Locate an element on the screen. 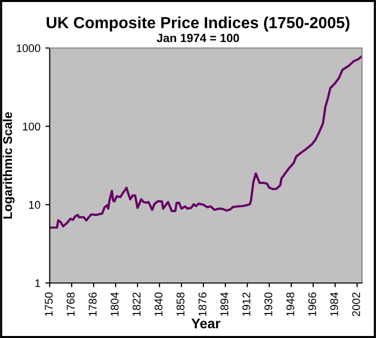 This screenshot has width=376, height=338. x-tick-label: 1768 is located at coordinates (70, 304).